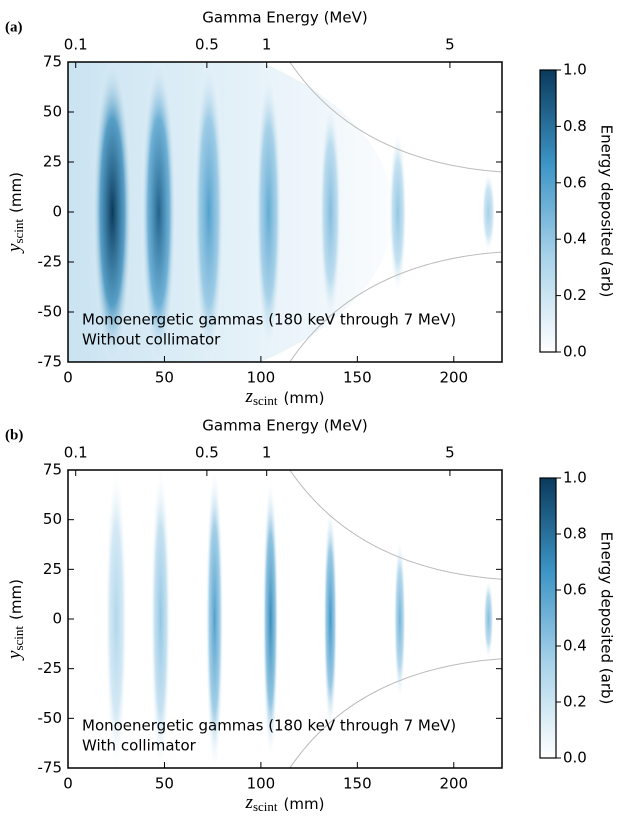  What do you see at coordinates (151, 340) in the screenshot?
I see `annotation: Without collimator` at bounding box center [151, 340].